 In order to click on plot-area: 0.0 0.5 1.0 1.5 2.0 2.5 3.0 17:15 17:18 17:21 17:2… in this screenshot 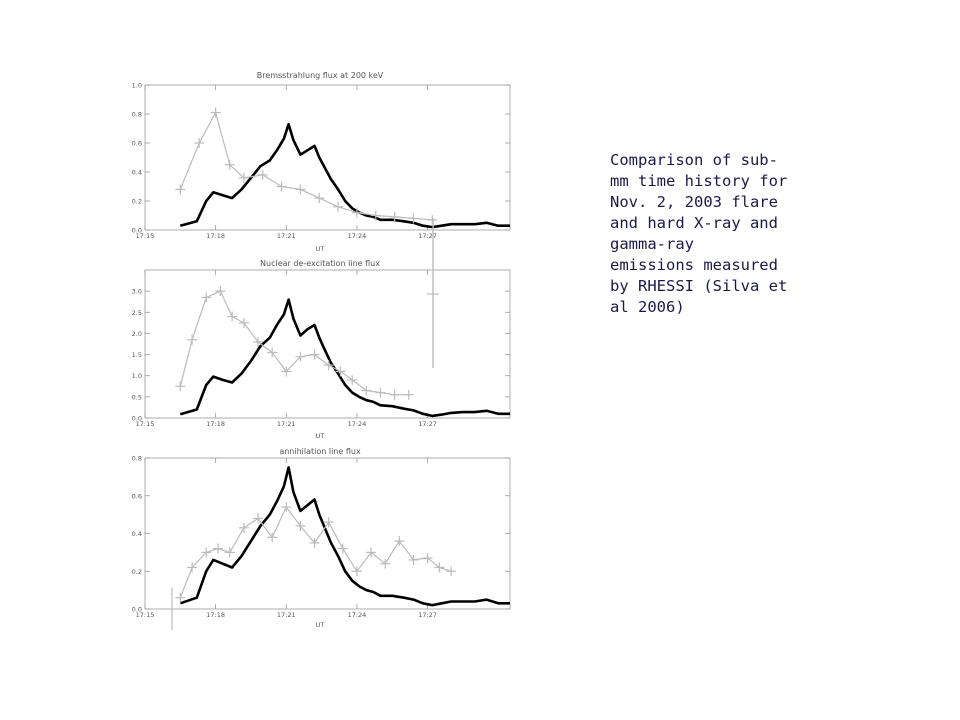, I will do `click(321, 349)`.